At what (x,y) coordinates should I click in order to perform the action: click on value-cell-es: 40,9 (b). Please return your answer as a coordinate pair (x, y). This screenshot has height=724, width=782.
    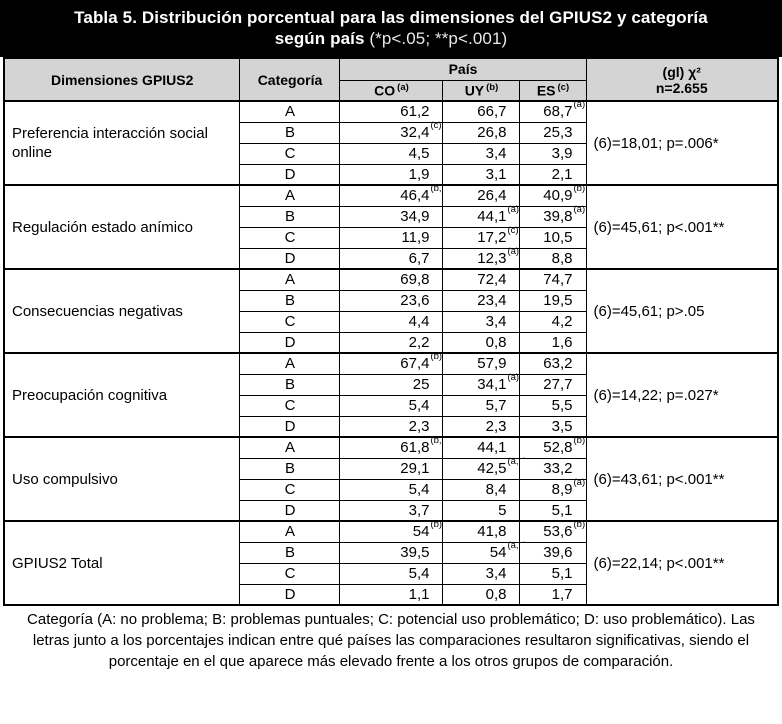
    Looking at the image, I should click on (553, 195).